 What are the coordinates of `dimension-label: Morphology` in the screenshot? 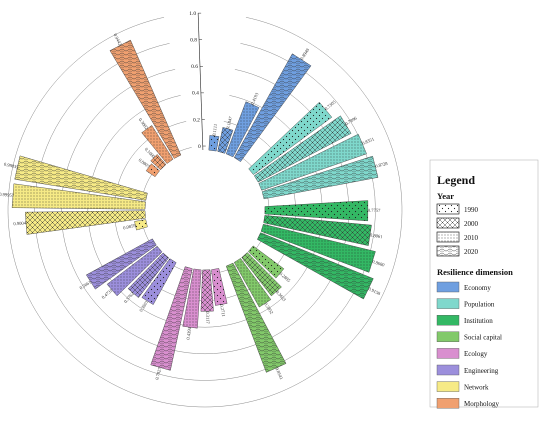 It's located at (482, 404).